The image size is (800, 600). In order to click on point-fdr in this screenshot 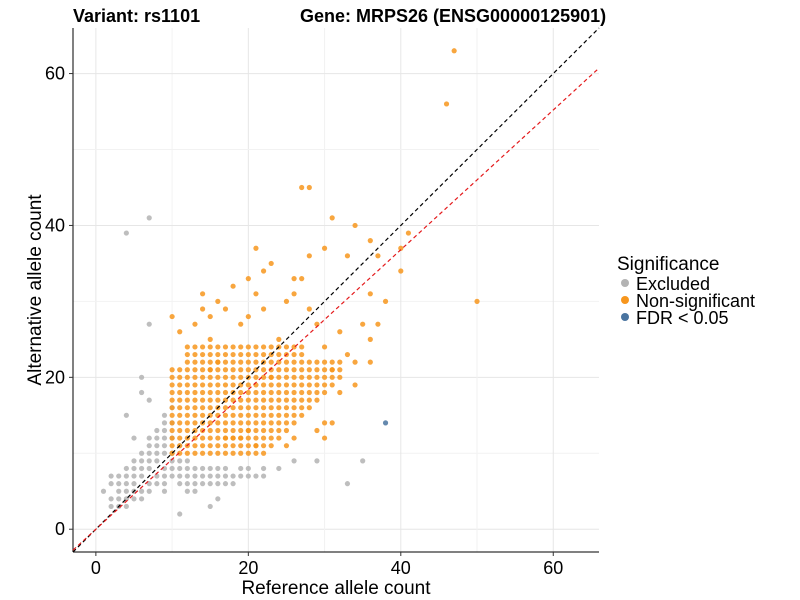, I will do `click(385, 423)`.